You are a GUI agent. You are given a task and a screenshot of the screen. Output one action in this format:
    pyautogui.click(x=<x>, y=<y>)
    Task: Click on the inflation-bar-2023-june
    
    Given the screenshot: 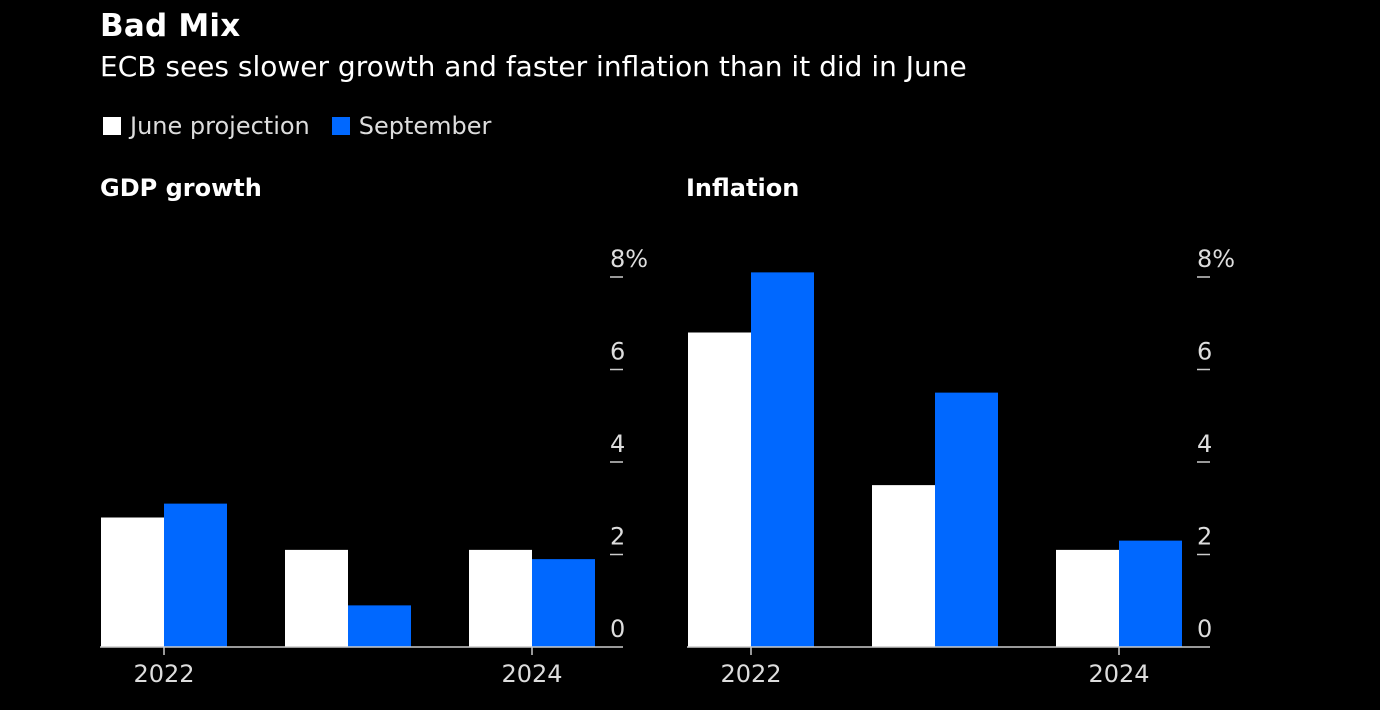 What is the action you would take?
    pyautogui.click(x=903, y=566)
    